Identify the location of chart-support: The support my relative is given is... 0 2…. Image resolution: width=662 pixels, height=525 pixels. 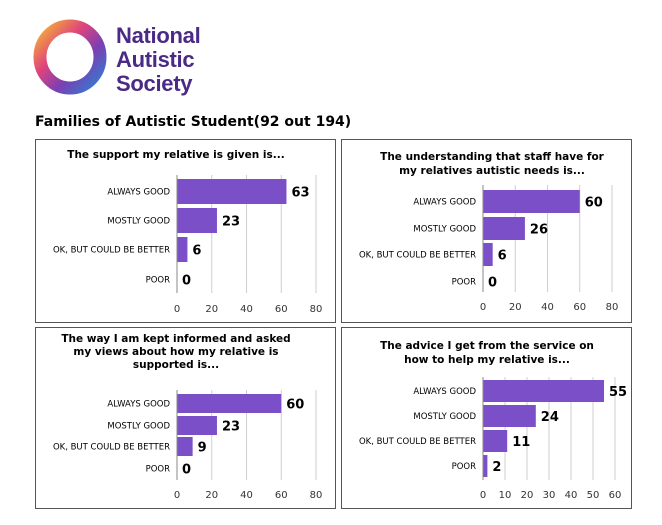
(188, 232).